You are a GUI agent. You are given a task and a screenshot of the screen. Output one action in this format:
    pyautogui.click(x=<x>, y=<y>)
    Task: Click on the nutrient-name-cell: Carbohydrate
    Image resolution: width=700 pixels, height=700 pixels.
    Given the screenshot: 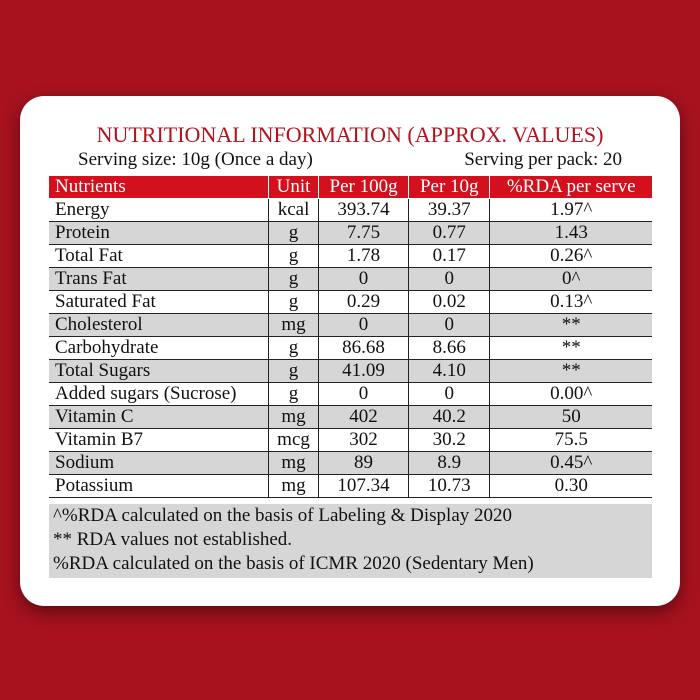 What is the action you would take?
    pyautogui.click(x=159, y=348)
    